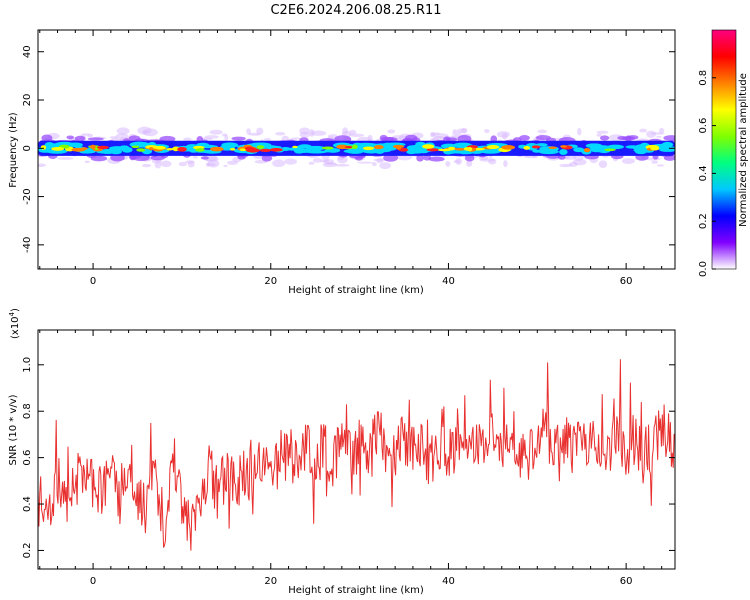 The height and width of the screenshot is (600, 750). What do you see at coordinates (703, 269) in the screenshot?
I see `colorbar-tick-label: 0.0` at bounding box center [703, 269].